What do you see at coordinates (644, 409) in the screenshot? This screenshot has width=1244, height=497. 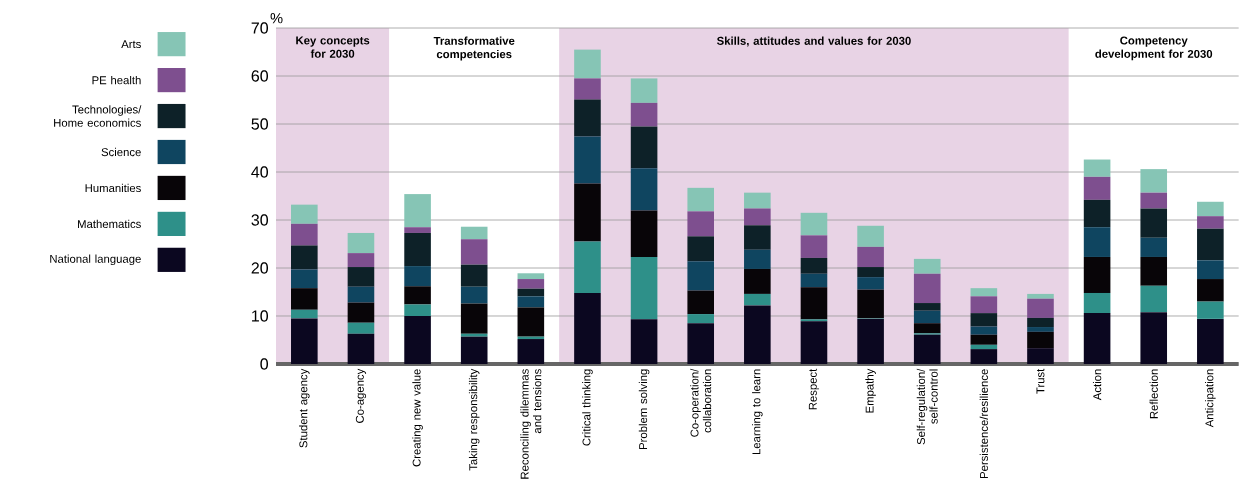 I see `x-tick-label: Problem solving` at bounding box center [644, 409].